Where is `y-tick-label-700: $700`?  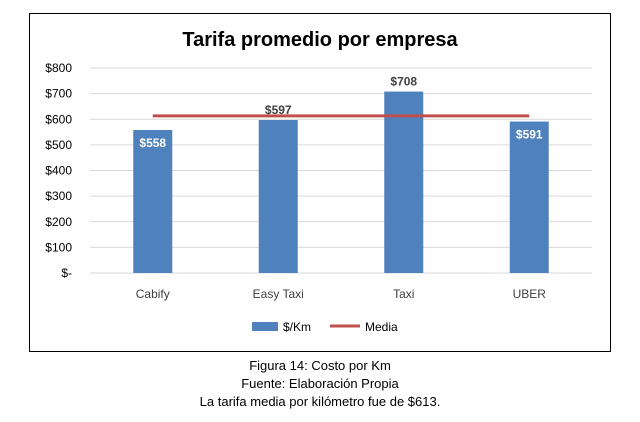
y-tick-label-700: $700 is located at coordinates (58, 94).